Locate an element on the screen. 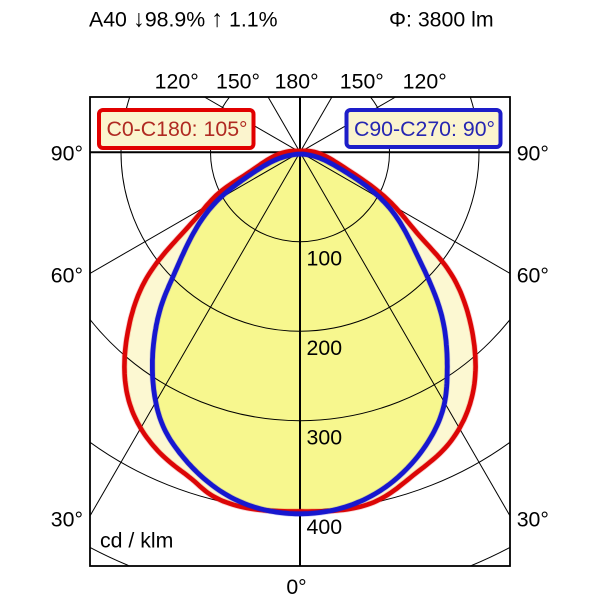 The width and height of the screenshot is (600, 600). svg-text: 300 is located at coordinates (325, 438).